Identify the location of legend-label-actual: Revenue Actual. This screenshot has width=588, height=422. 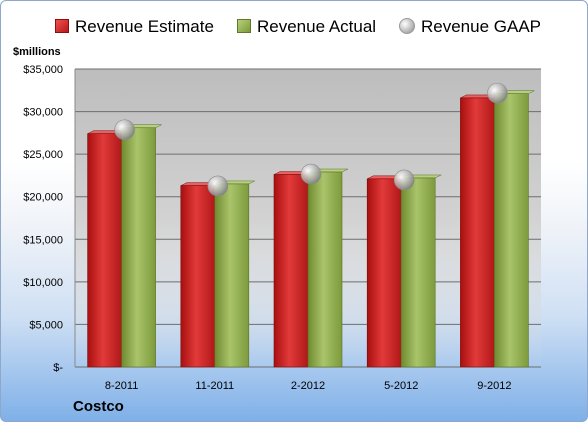
(317, 26).